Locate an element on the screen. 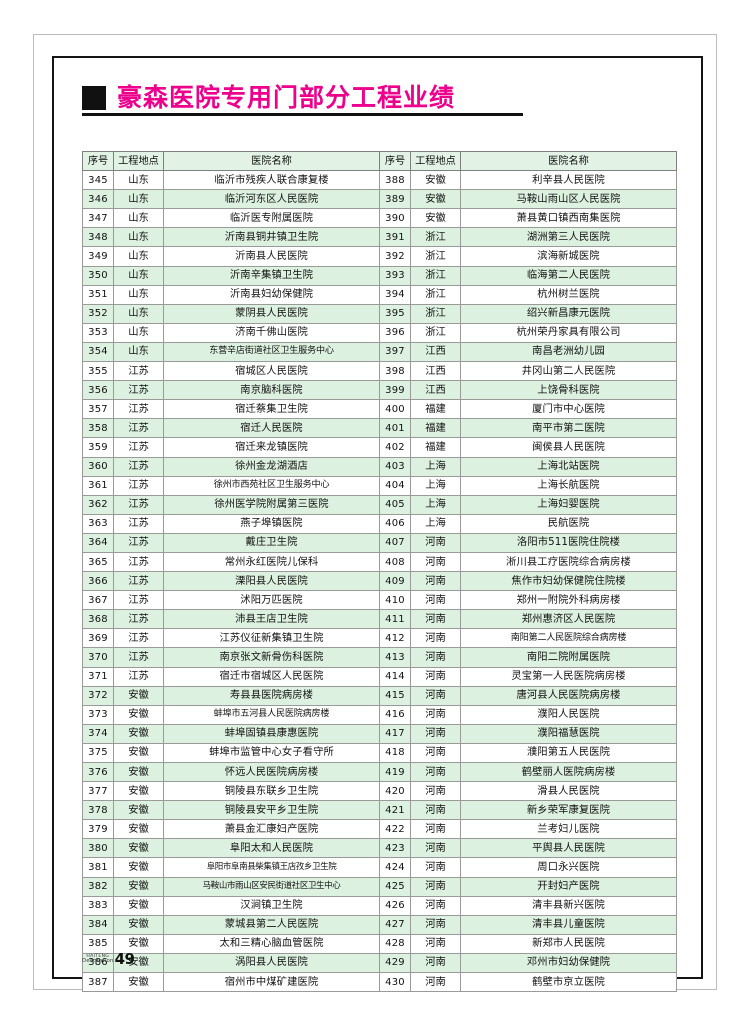  cell-no-right: 415 is located at coordinates (395, 695).